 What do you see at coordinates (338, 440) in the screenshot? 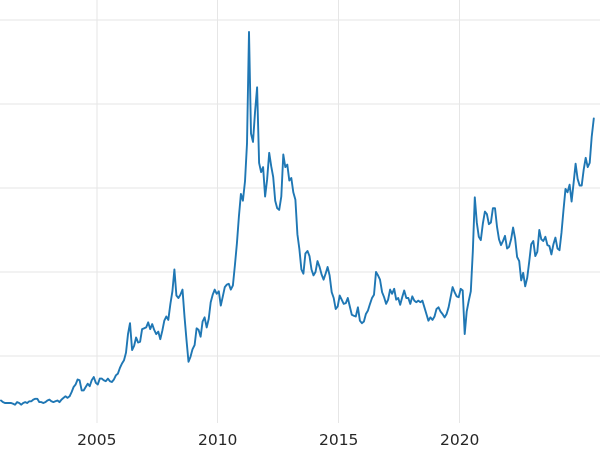
I see `x-tick-label-2015: 2015` at bounding box center [338, 440].